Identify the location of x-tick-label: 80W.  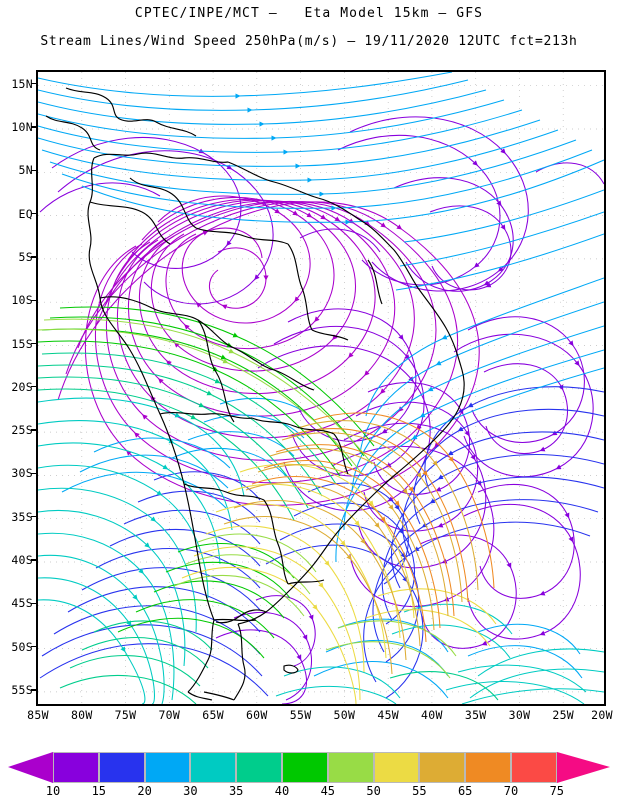
(81, 715).